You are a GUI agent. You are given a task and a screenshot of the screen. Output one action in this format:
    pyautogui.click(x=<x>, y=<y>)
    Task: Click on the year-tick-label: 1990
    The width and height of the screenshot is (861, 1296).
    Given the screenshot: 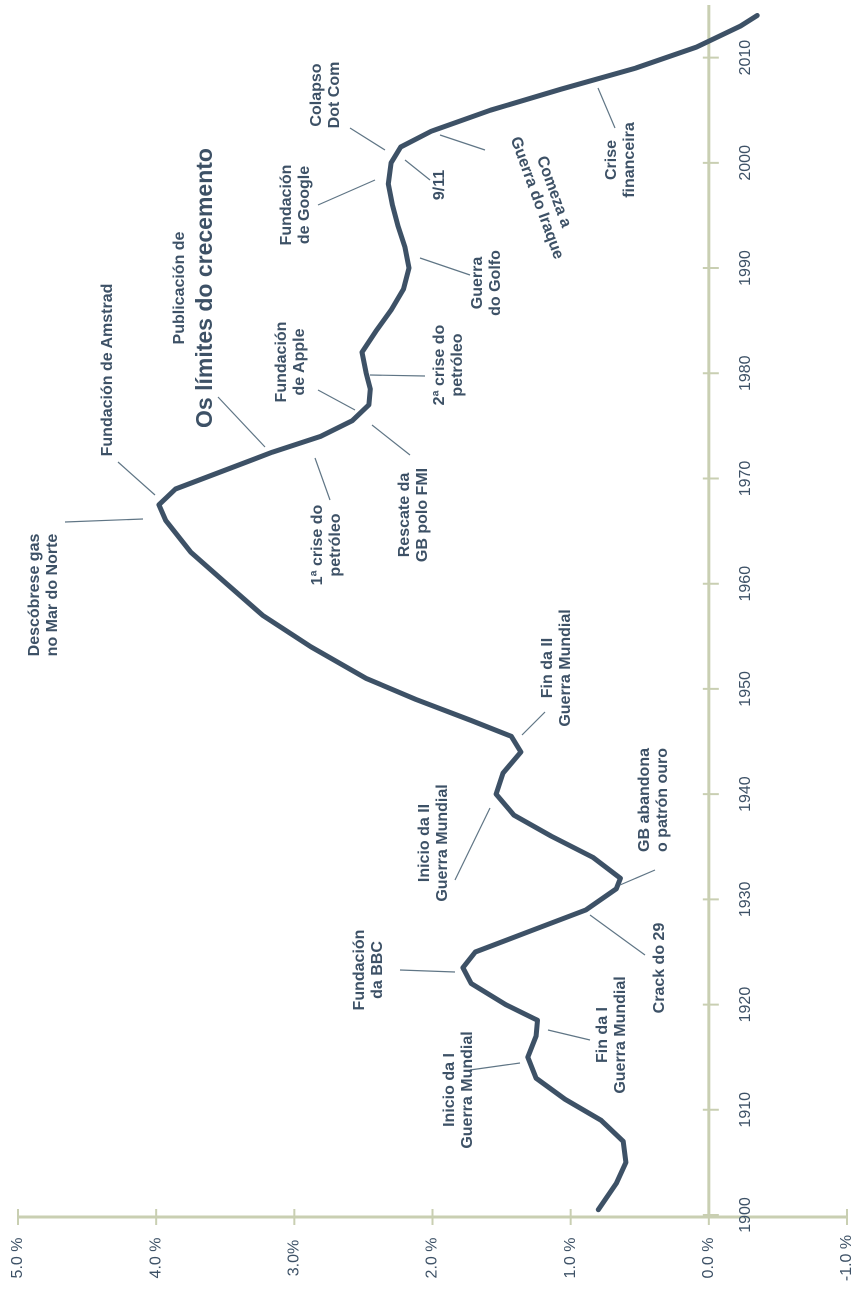 What is the action you would take?
    pyautogui.click(x=745, y=268)
    